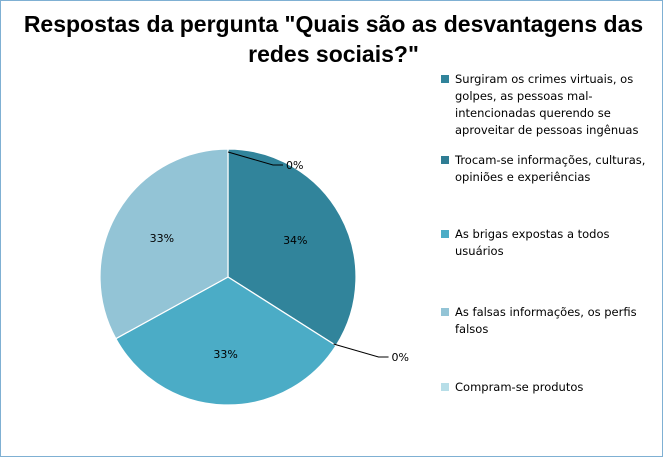 The image size is (665, 460). Describe the element at coordinates (400, 357) in the screenshot. I see `slice-label-2: 0%` at that location.